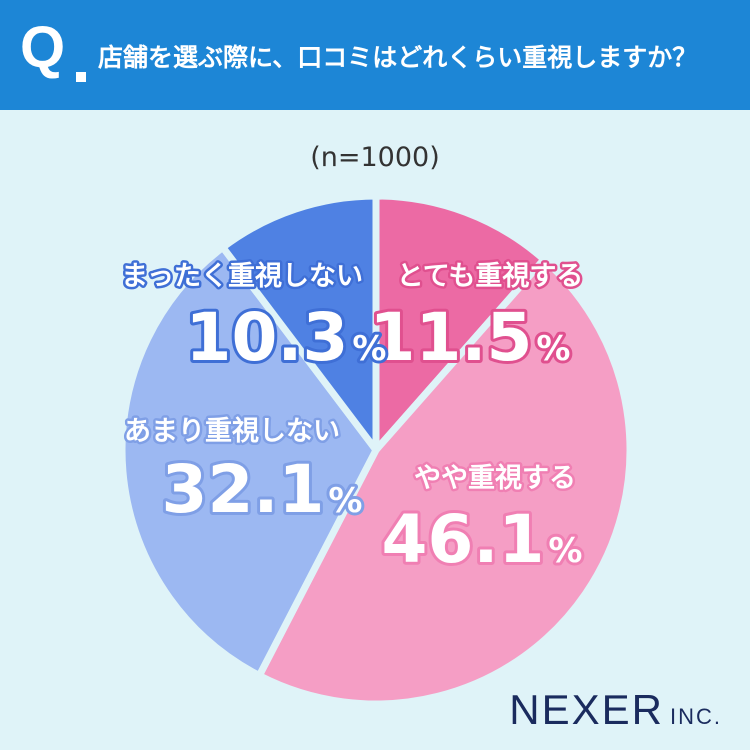  I want to click on question-header: Q 店舗を選ぶ際に、口コミはどれくらい重視しますか？, so click(375, 55).